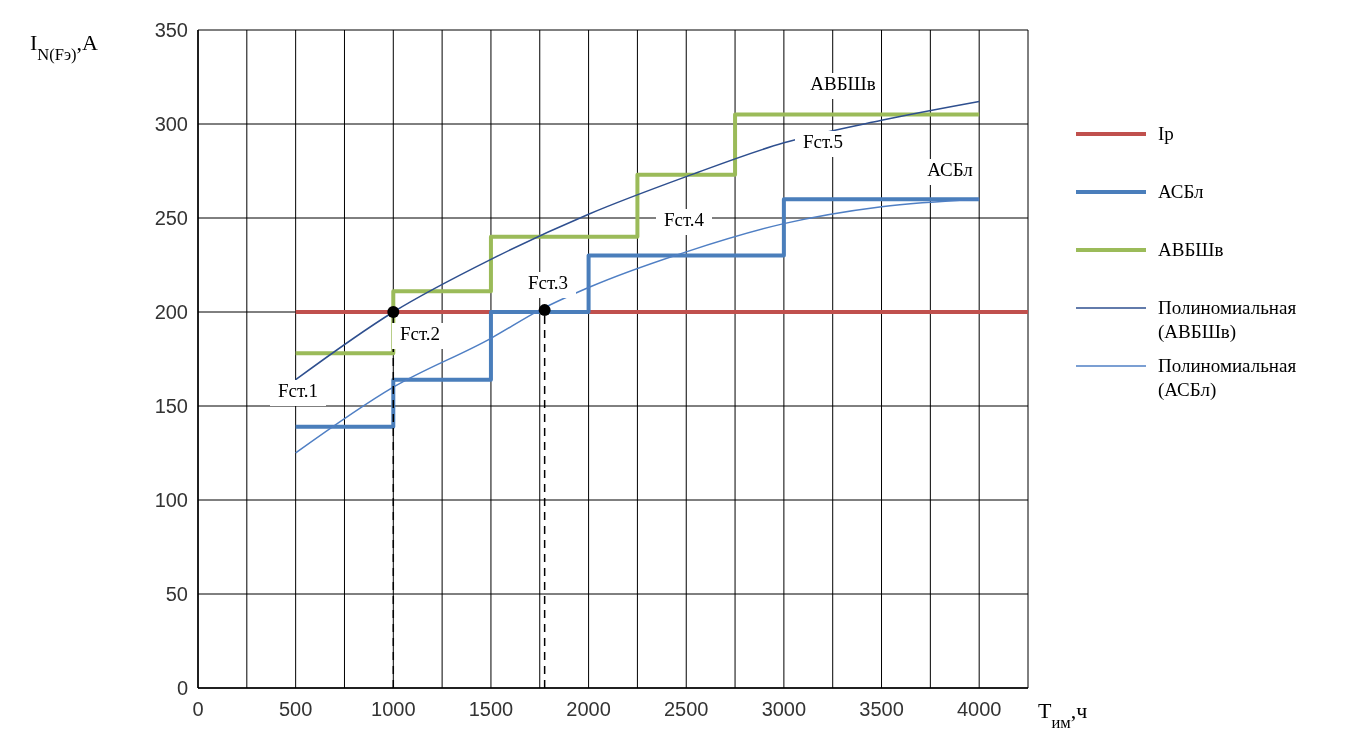 Image resolution: width=1354 pixels, height=740 pixels. Describe the element at coordinates (171, 30) in the screenshot. I see `y-tick-label: 350` at that location.